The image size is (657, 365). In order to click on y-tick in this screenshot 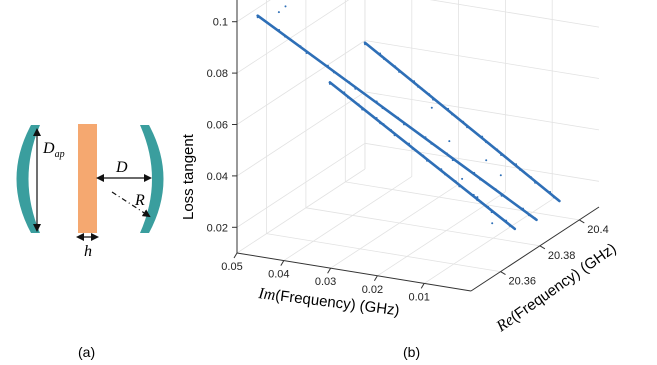, I will do `click(503, 273)`.